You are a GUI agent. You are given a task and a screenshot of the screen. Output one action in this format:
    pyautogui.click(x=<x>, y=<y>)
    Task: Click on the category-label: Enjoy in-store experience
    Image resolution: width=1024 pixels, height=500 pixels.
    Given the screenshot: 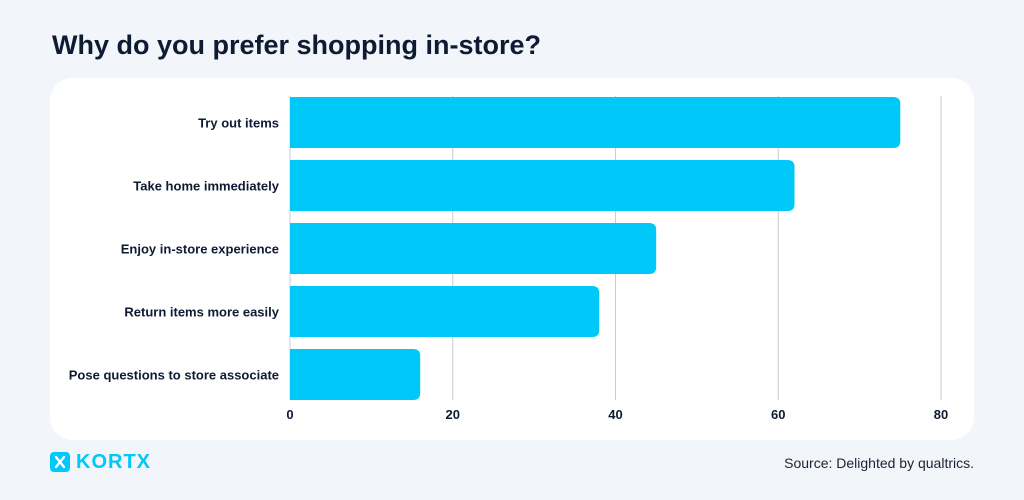 What is the action you would take?
    pyautogui.click(x=200, y=249)
    